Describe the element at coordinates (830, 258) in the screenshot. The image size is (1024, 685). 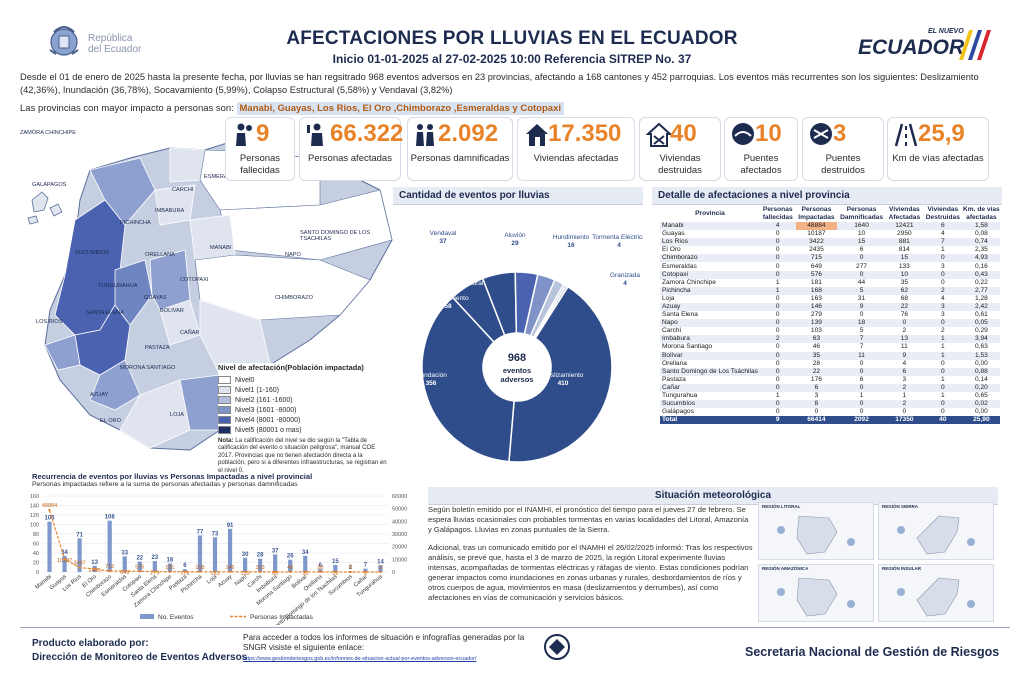
I see `table-row: Chimborazo 0 715 0 15 0 4,93` at that location.